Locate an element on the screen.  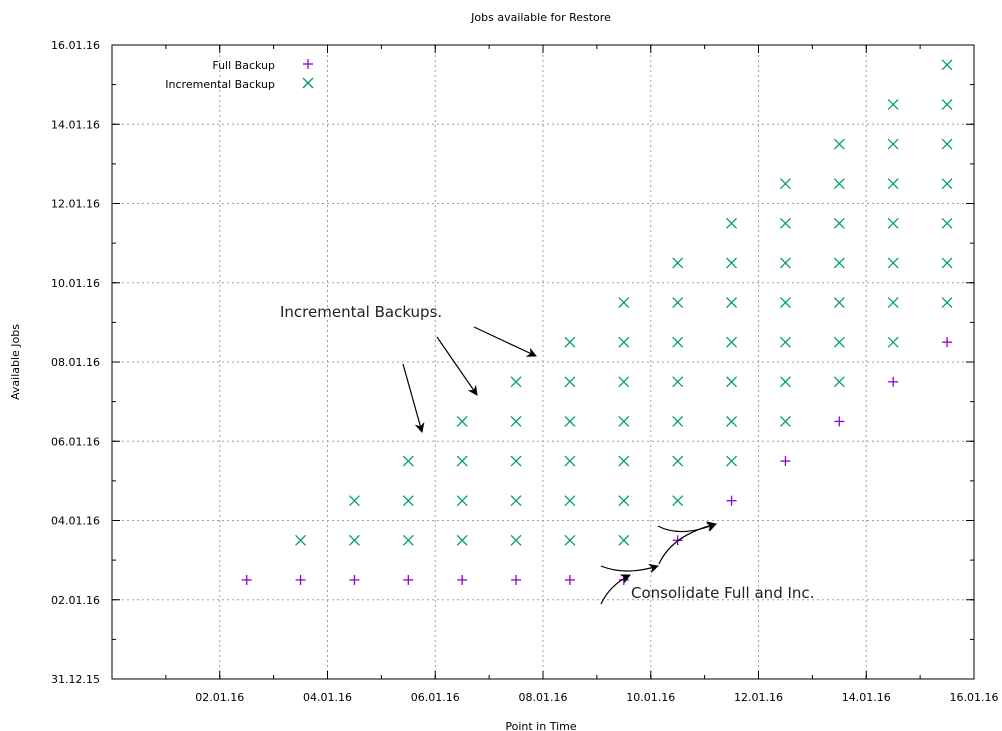
y-tick-label: 16.01.16 is located at coordinates (75, 45).